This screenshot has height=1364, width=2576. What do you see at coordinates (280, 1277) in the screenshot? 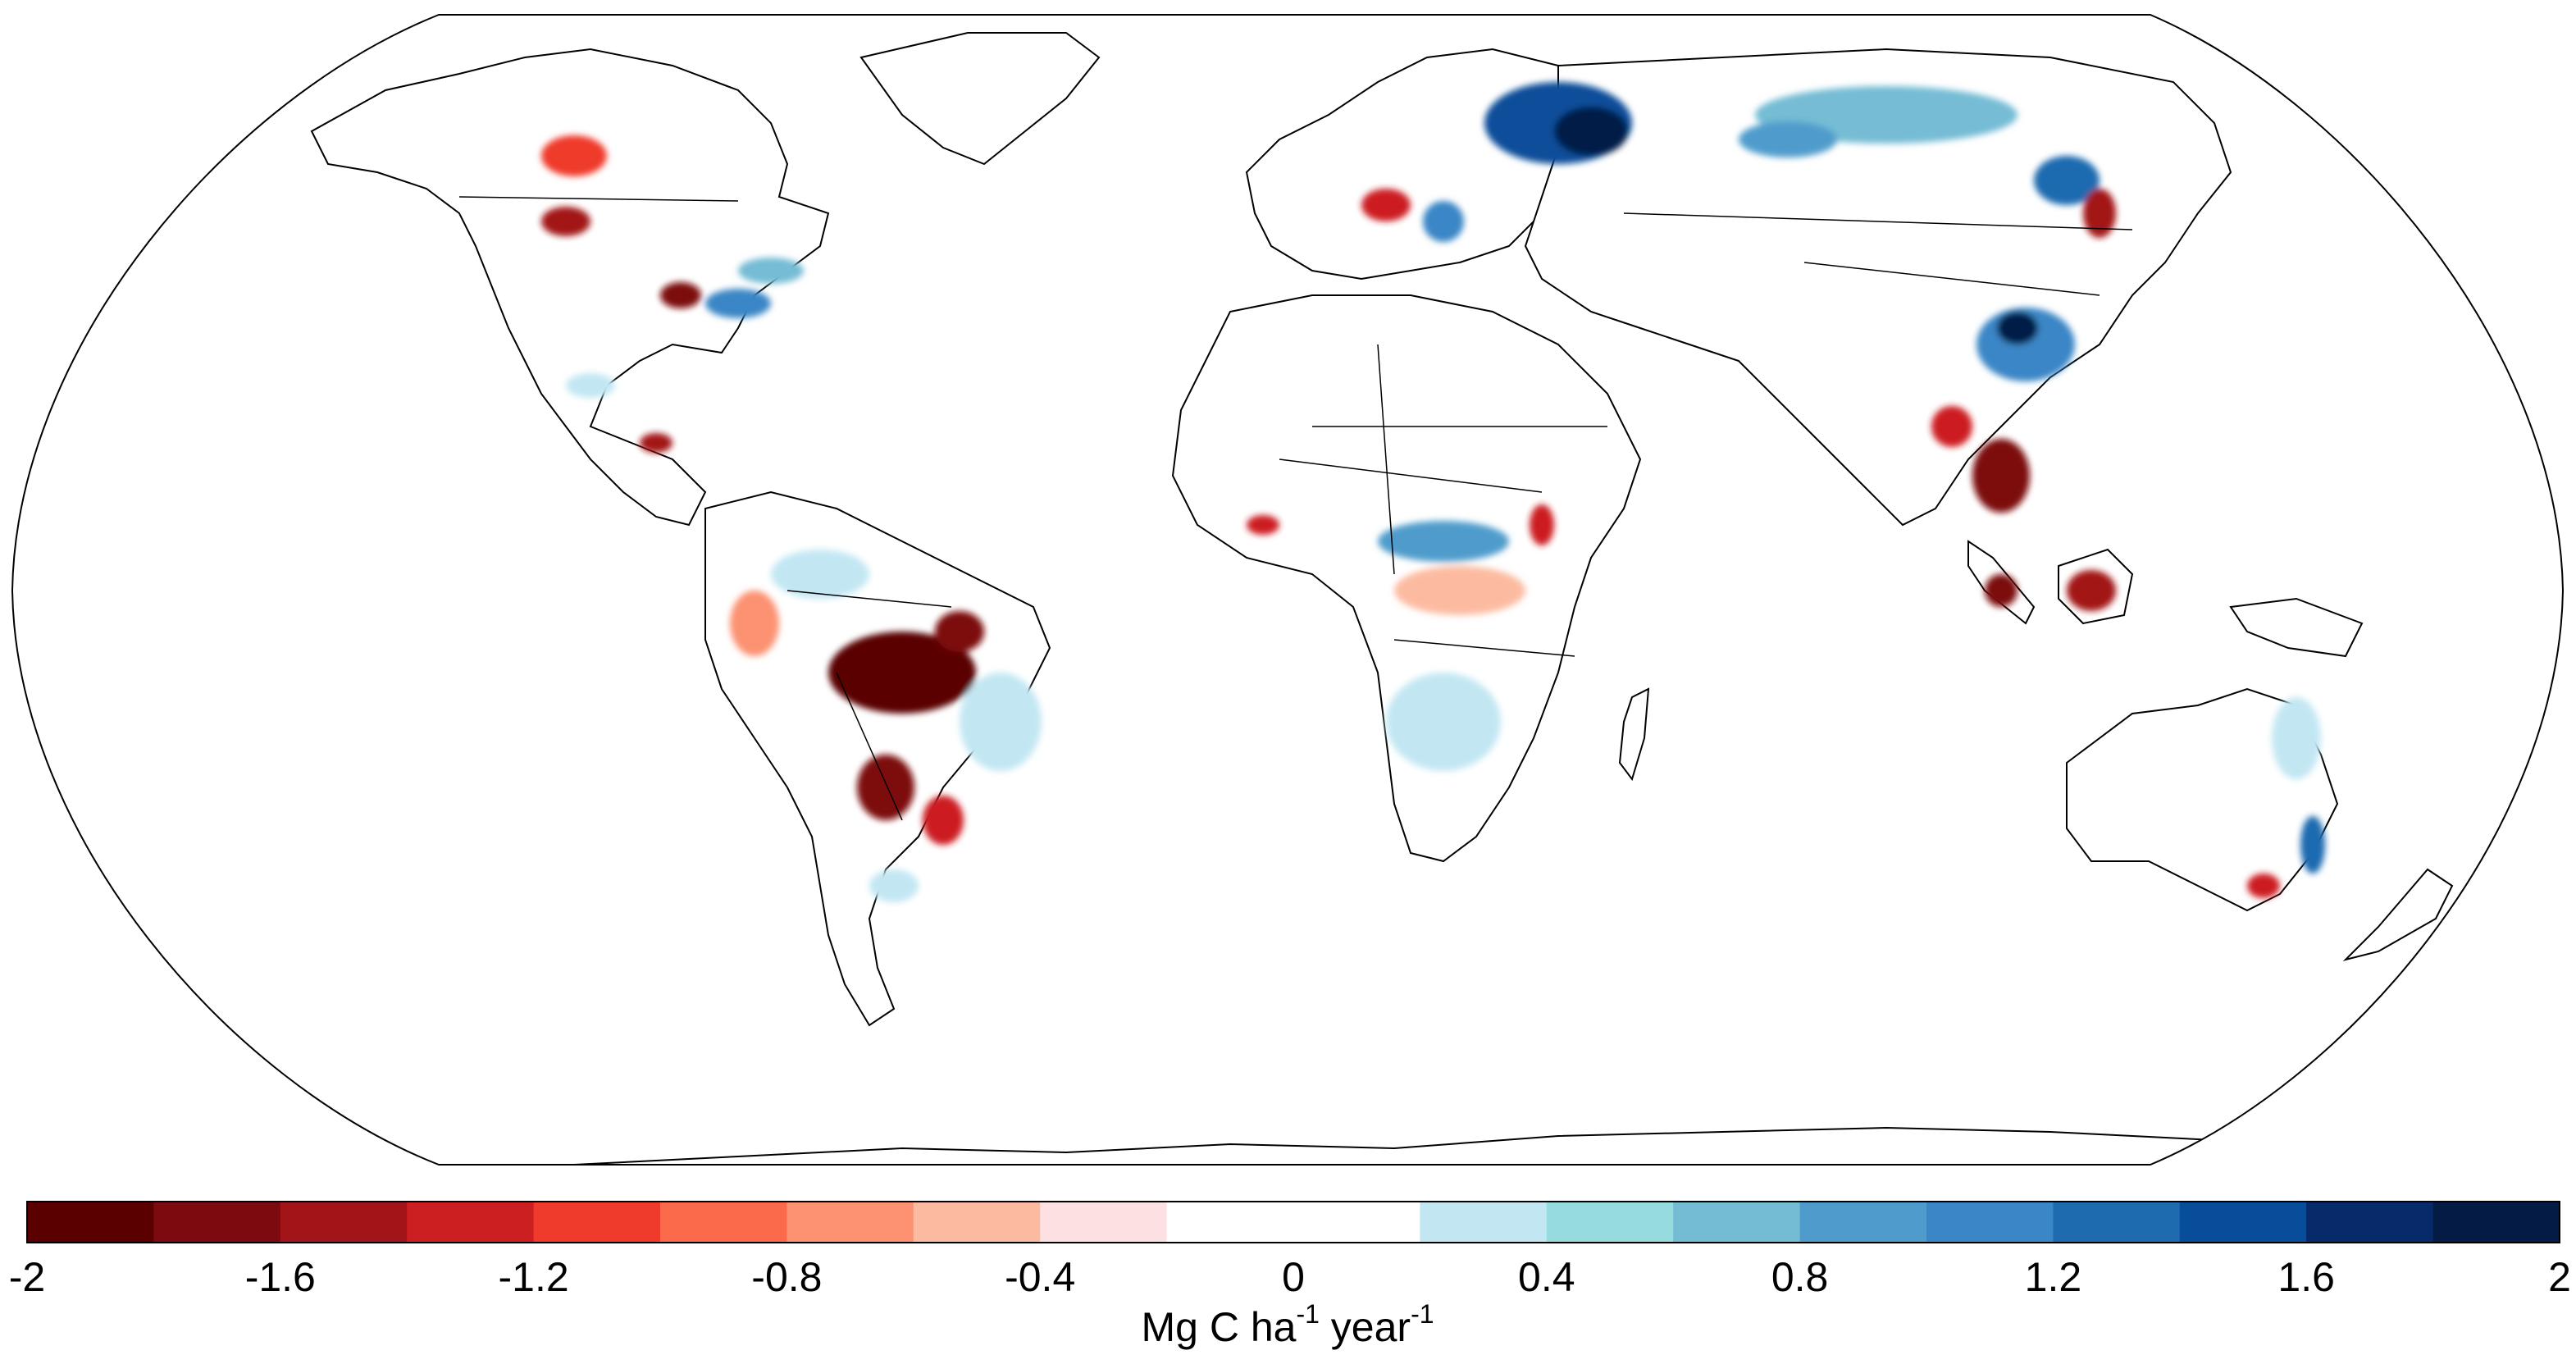
I see `colorbar-tick-label: -1.6` at bounding box center [280, 1277].